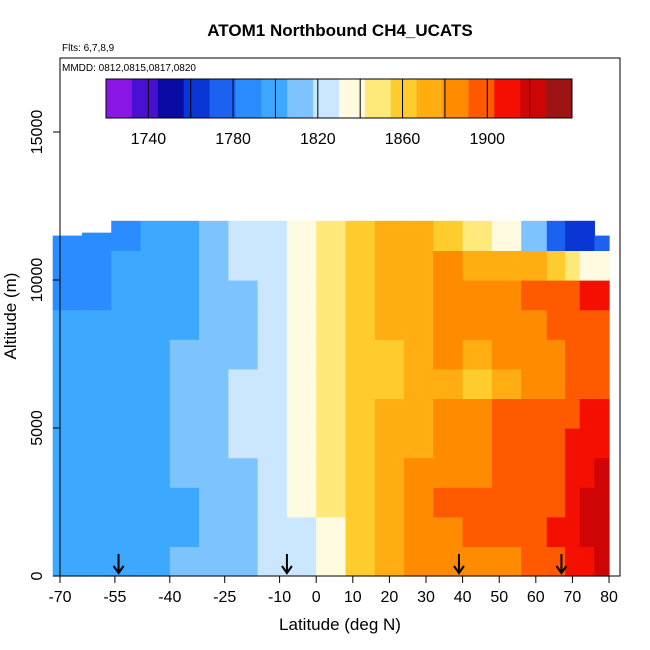 The image size is (650, 650). What do you see at coordinates (37, 132) in the screenshot?
I see `y-tick-label: 15000` at bounding box center [37, 132].